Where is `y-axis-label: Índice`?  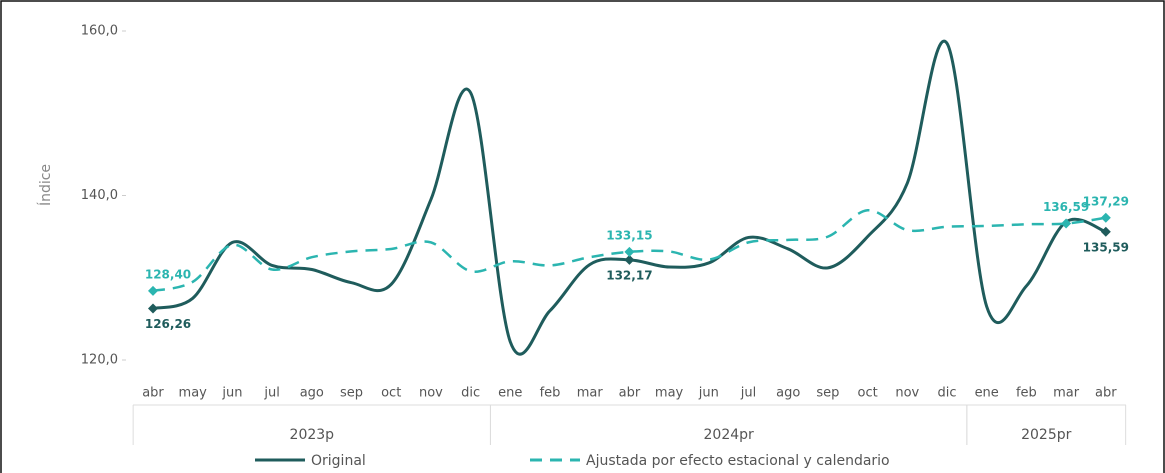
y-axis-label: Índice is located at coordinates (45, 185).